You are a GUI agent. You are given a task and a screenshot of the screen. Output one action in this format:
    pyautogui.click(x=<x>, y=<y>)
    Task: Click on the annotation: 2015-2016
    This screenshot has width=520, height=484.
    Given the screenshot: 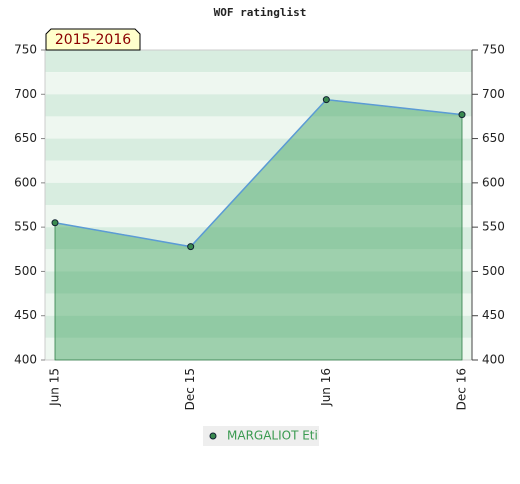 What is the action you would take?
    pyautogui.click(x=93, y=39)
    